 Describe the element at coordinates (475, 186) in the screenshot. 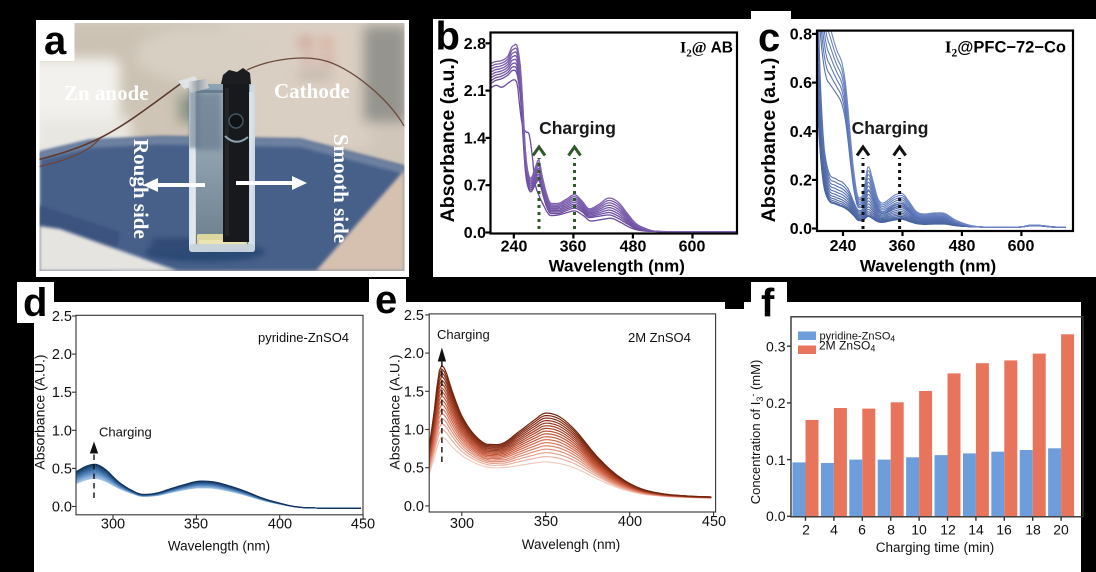

I see `svg-text: 0.7` at that location.